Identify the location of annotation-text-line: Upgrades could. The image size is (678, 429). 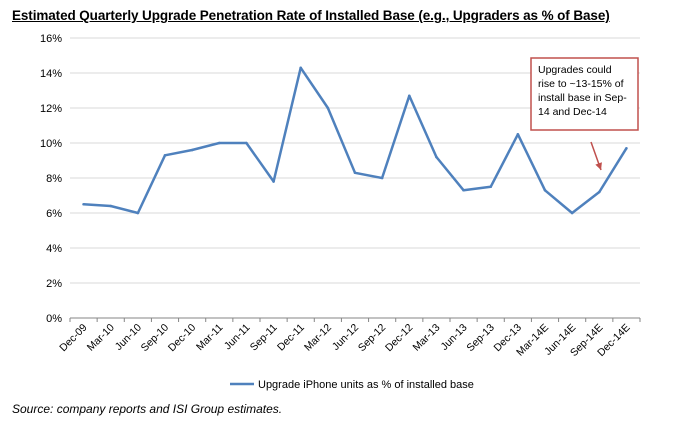
(575, 70).